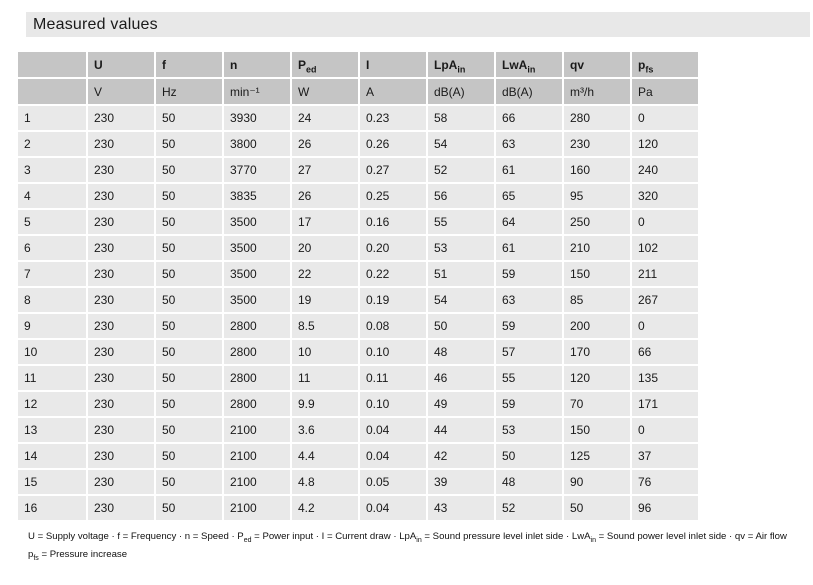 The image size is (813, 585). I want to click on table-row: 7 230 50 3500 22 0.22 51 59 150 211, so click(358, 274).